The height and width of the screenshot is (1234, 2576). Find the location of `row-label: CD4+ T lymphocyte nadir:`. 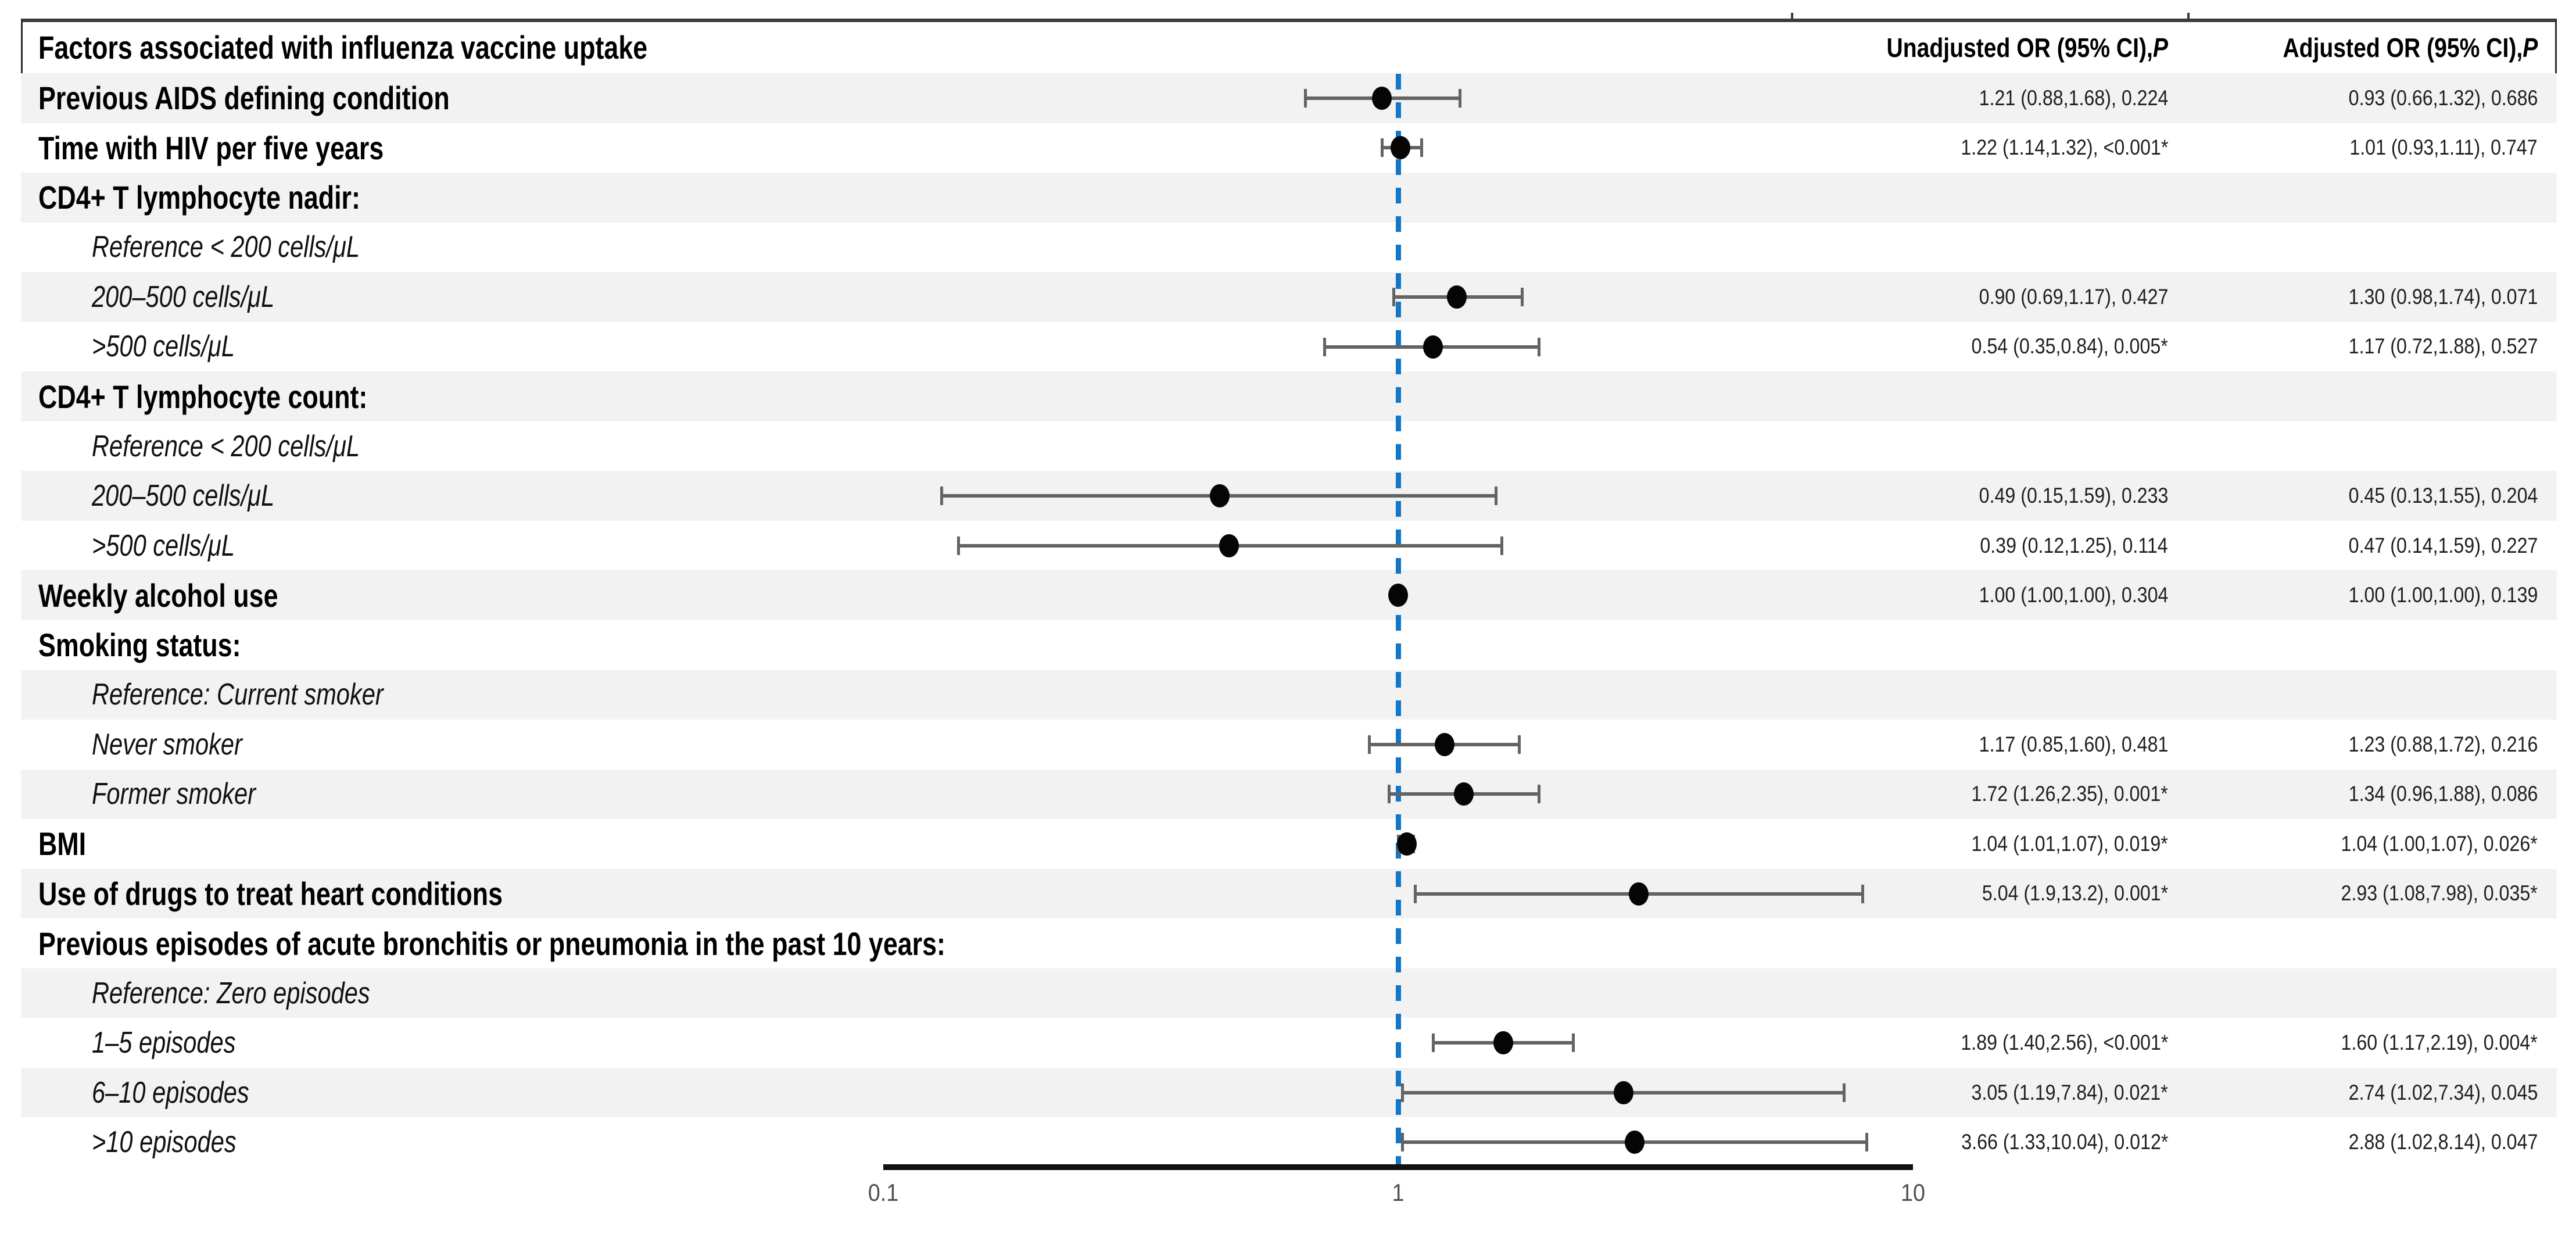

row-label: CD4+ T lymphocyte nadir: is located at coordinates (199, 197).